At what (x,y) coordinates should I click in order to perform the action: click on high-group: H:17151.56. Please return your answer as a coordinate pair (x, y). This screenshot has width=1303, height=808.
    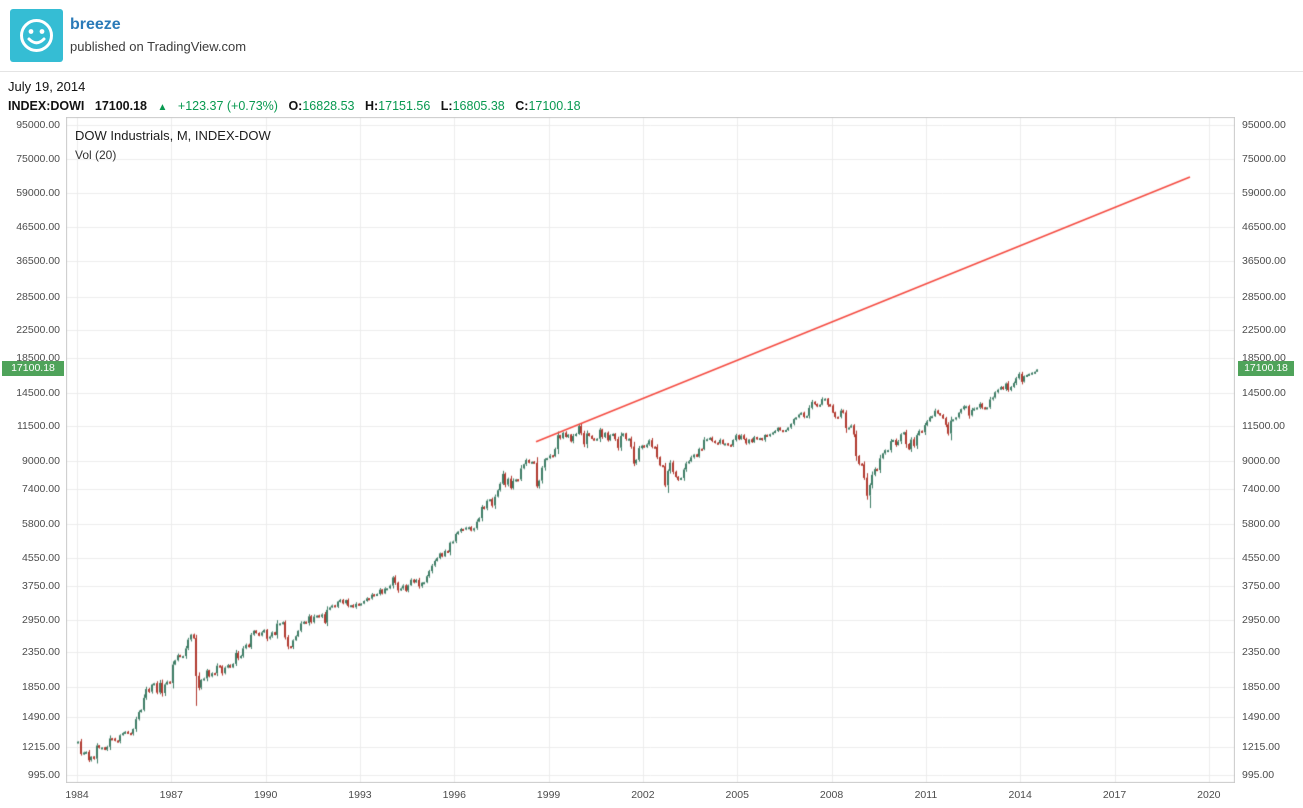
    Looking at the image, I should click on (397, 106).